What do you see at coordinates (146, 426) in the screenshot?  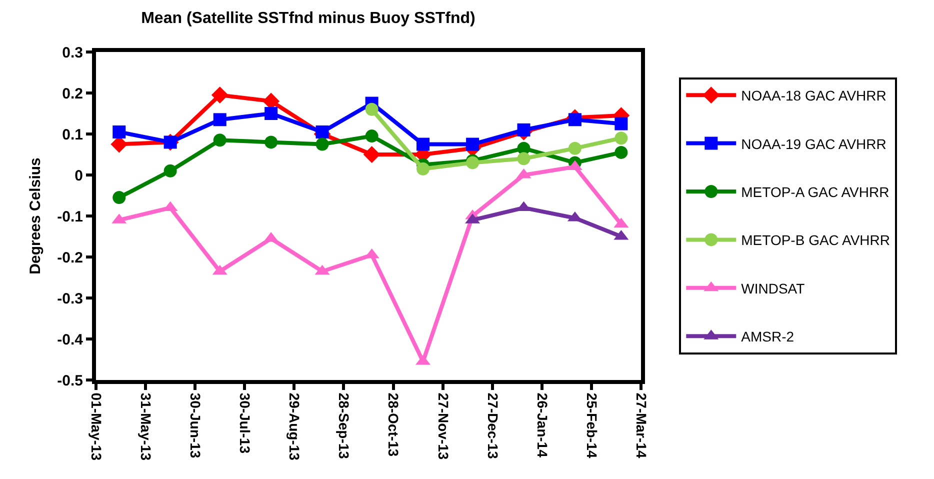 I see `x-tick-label: 31-May-13` at bounding box center [146, 426].